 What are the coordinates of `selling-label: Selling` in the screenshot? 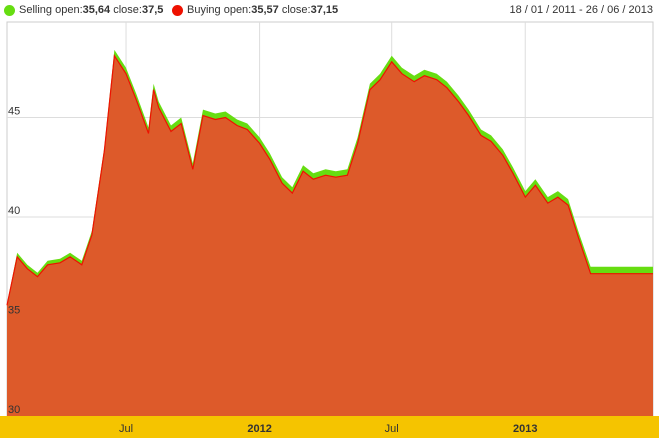 It's located at (36, 10).